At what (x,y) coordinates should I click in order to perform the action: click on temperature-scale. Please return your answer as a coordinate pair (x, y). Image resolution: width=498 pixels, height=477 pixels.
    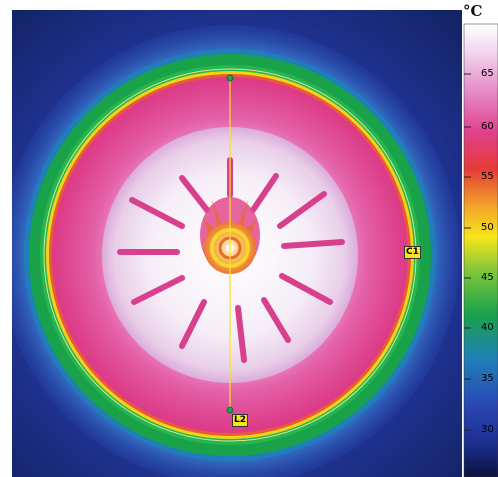
    Looking at the image, I should click on (480, 238).